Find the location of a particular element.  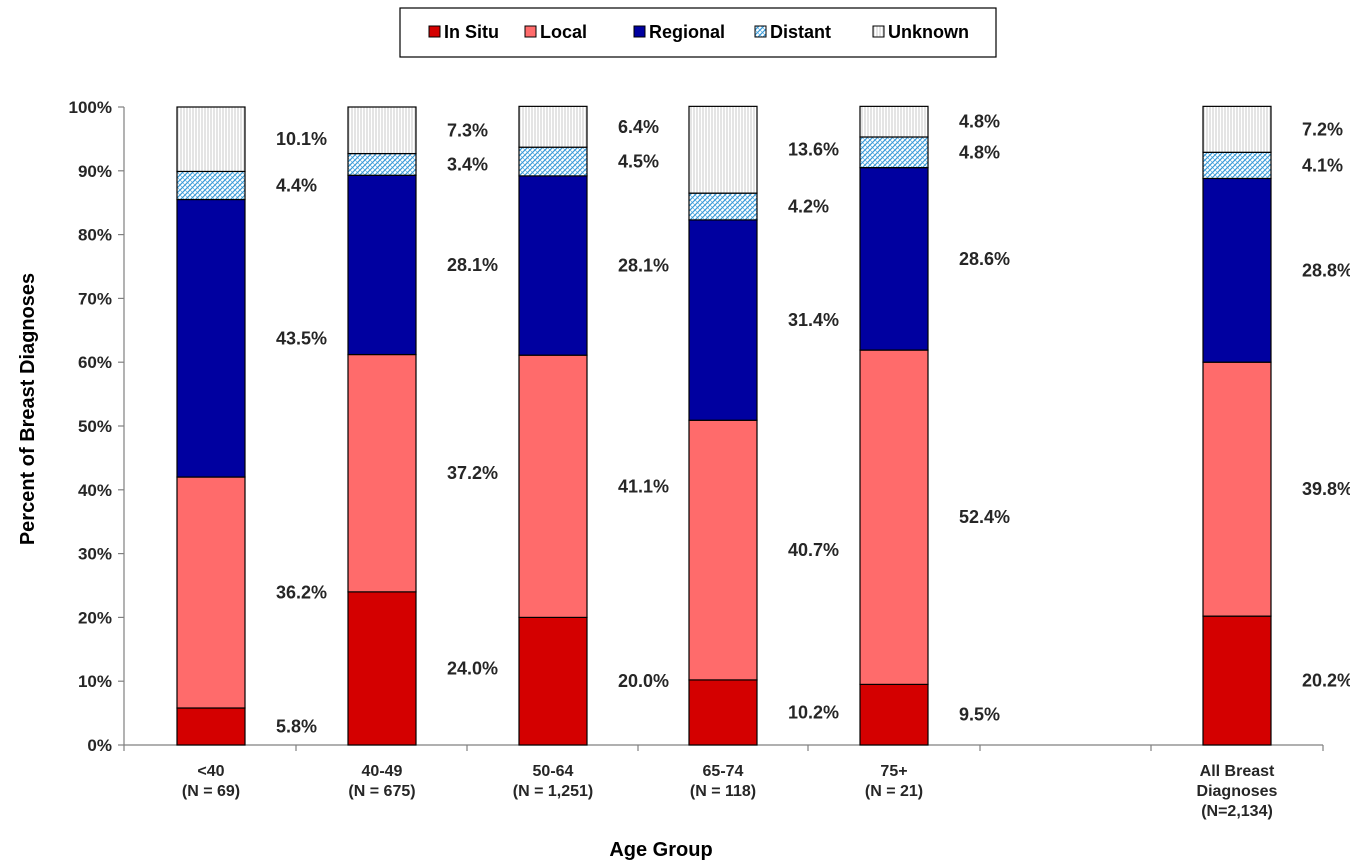

legend-frame is located at coordinates (698, 32).